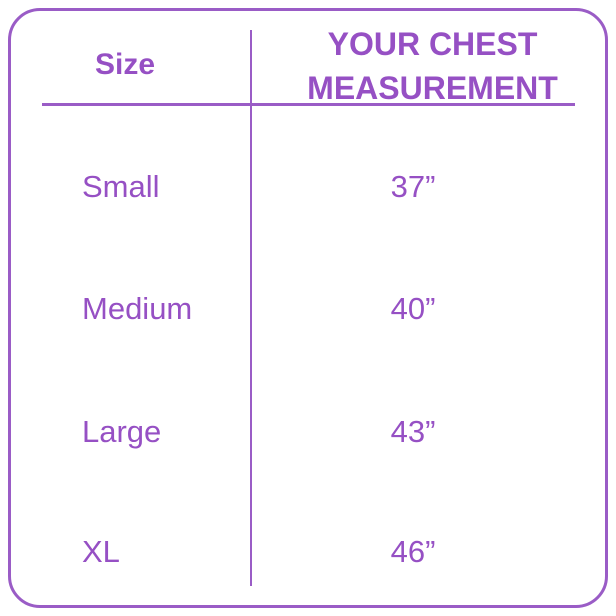 The height and width of the screenshot is (616, 616). Describe the element at coordinates (122, 431) in the screenshot. I see `size-cell: Large` at that location.